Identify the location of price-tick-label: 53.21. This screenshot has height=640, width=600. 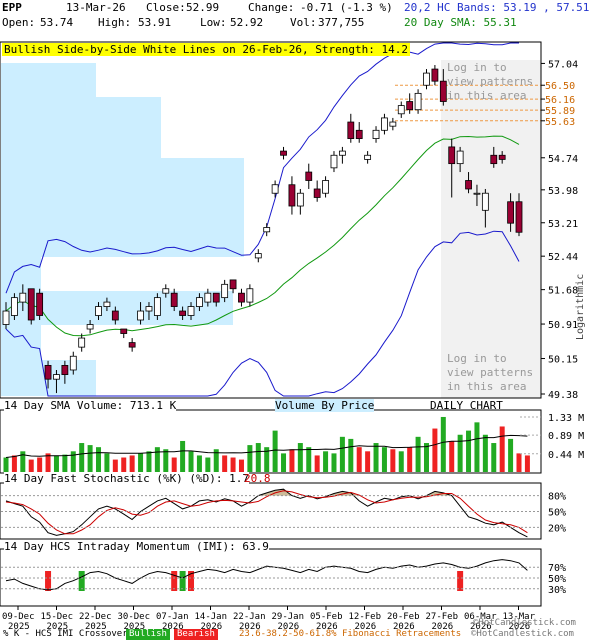
(563, 224).